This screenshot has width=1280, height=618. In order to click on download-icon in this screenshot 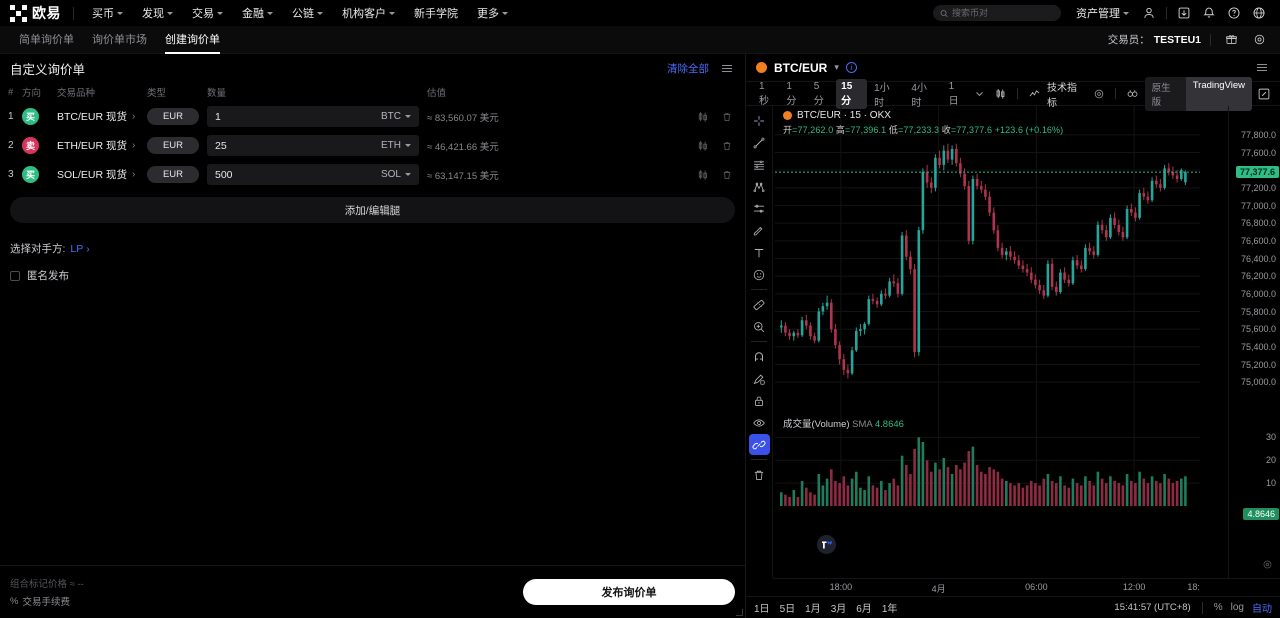, I will do `click(1184, 13)`.